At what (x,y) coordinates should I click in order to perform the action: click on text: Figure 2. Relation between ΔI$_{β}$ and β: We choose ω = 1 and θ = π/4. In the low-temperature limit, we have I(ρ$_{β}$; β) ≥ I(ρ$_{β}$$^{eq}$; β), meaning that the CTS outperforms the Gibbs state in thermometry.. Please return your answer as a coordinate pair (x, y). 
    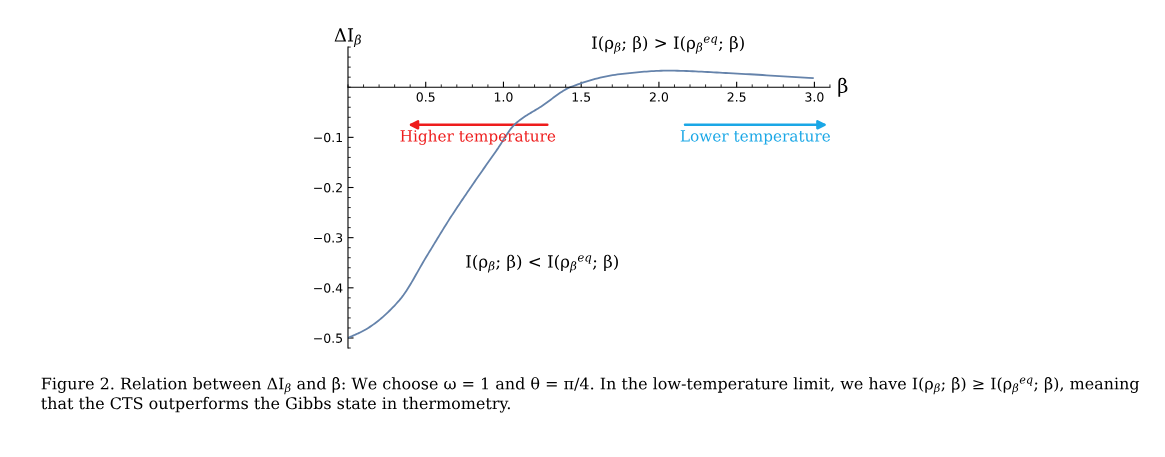
    Looking at the image, I should click on (590, 395).